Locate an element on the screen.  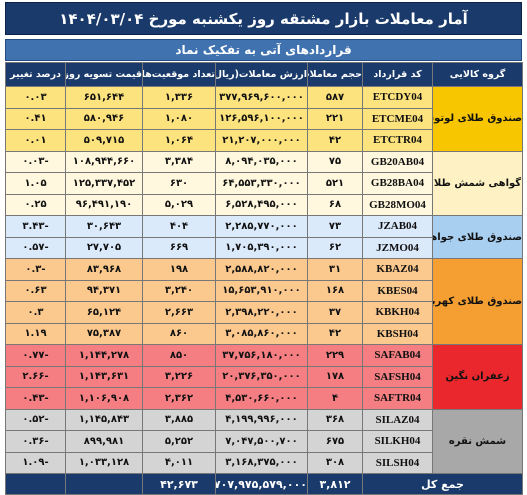
volume-cell: ۶۲ is located at coordinates (335, 247).